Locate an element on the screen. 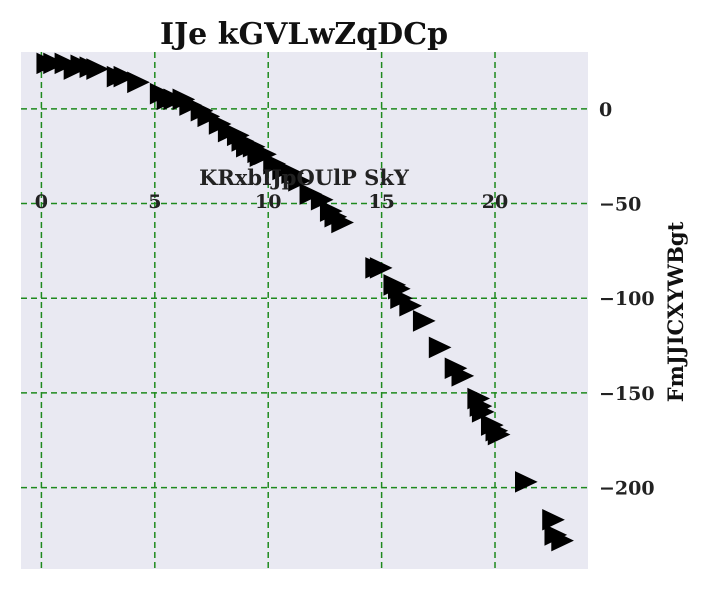 This screenshot has width=708, height=590. x-axis-label: KRxbIJpOUlP SkY is located at coordinates (304, 177).